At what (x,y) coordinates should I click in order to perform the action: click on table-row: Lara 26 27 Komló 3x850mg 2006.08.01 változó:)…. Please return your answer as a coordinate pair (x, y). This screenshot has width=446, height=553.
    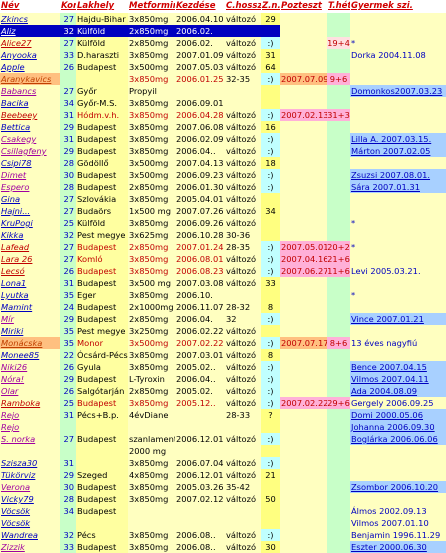
    Looking at the image, I should click on (223, 259).